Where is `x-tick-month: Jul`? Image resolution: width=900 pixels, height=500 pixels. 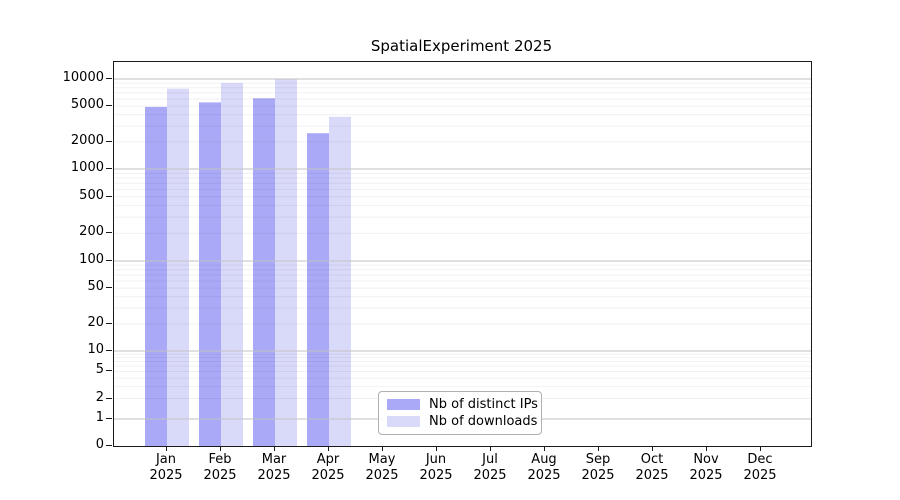
x-tick-month: Jul is located at coordinates (490, 459).